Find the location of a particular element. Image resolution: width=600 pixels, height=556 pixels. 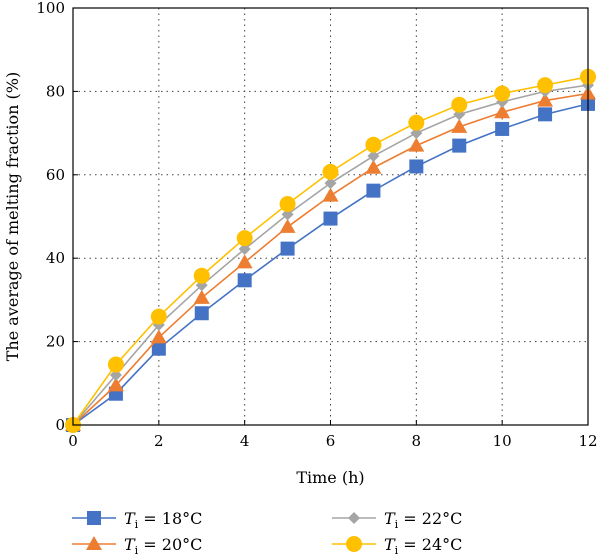

legend-label-rest: = 18°C is located at coordinates (170, 518).